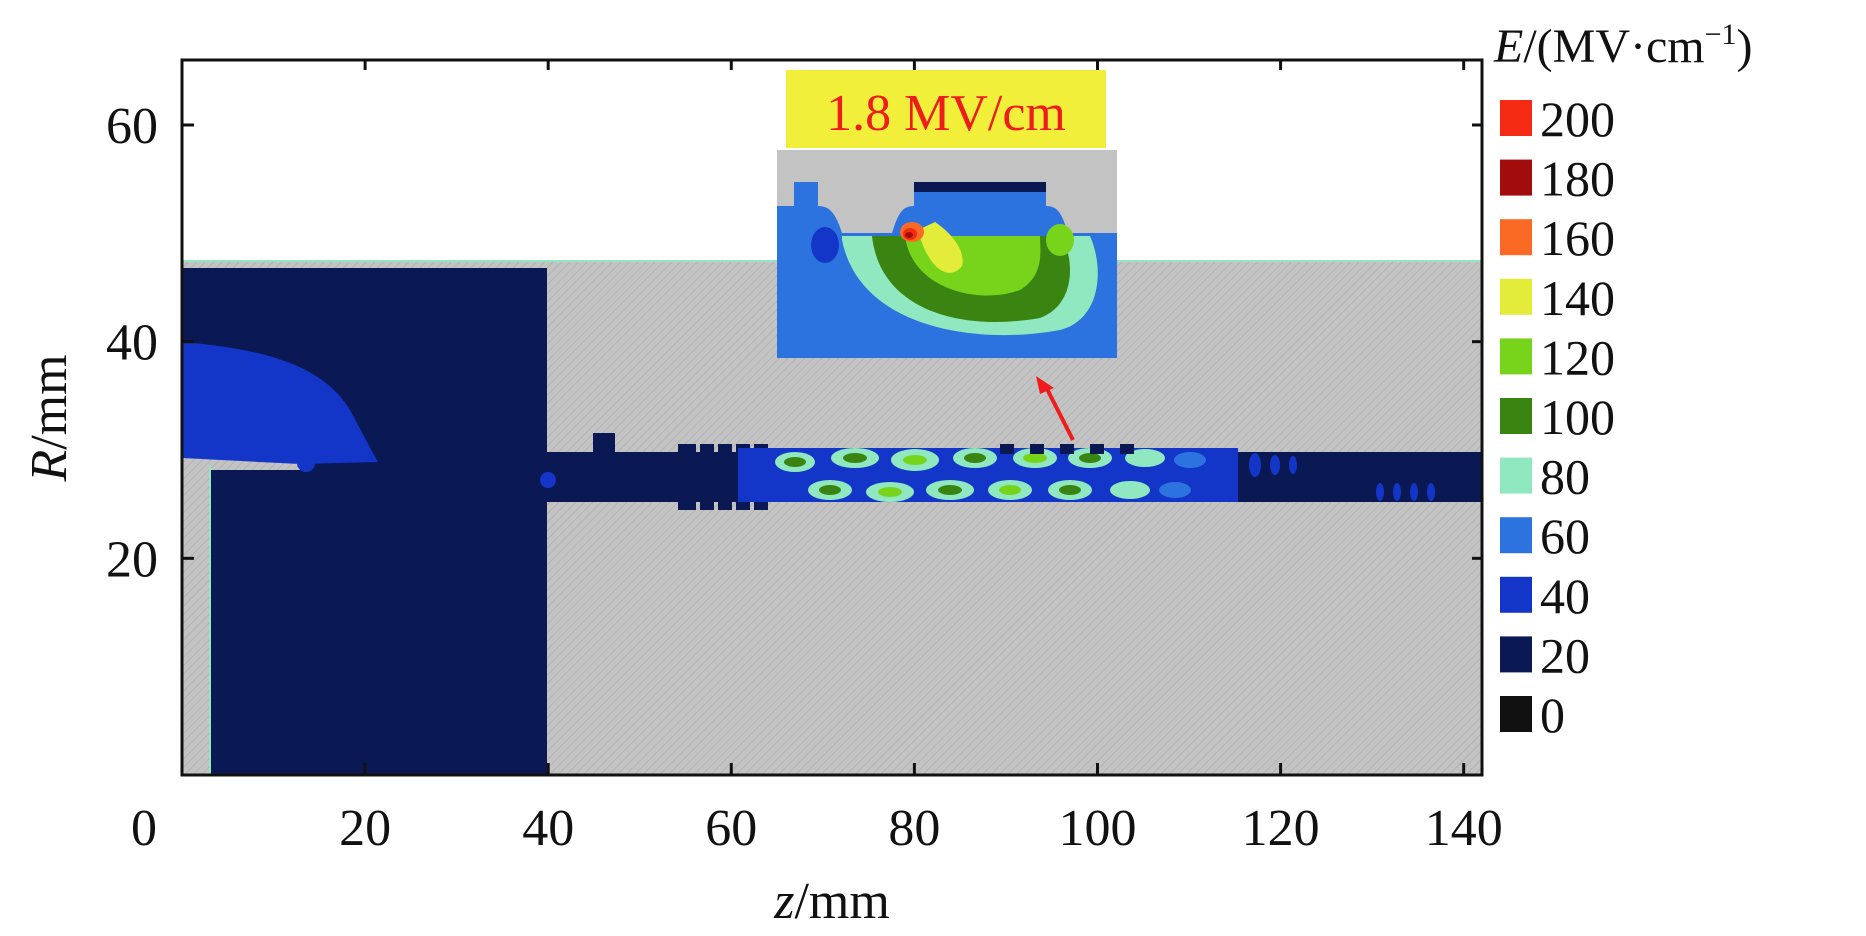 This screenshot has width=1866, height=936. Describe the element at coordinates (1577, 298) in the screenshot. I see `colorbar-label: 140` at that location.